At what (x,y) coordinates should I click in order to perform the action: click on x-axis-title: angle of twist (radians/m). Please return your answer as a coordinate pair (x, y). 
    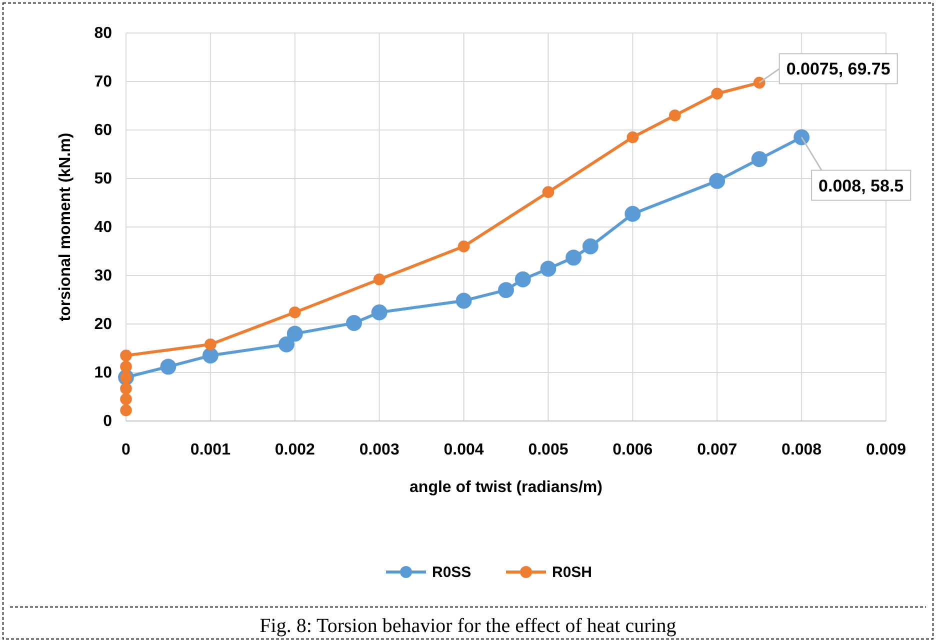
    Looking at the image, I should click on (506, 487).